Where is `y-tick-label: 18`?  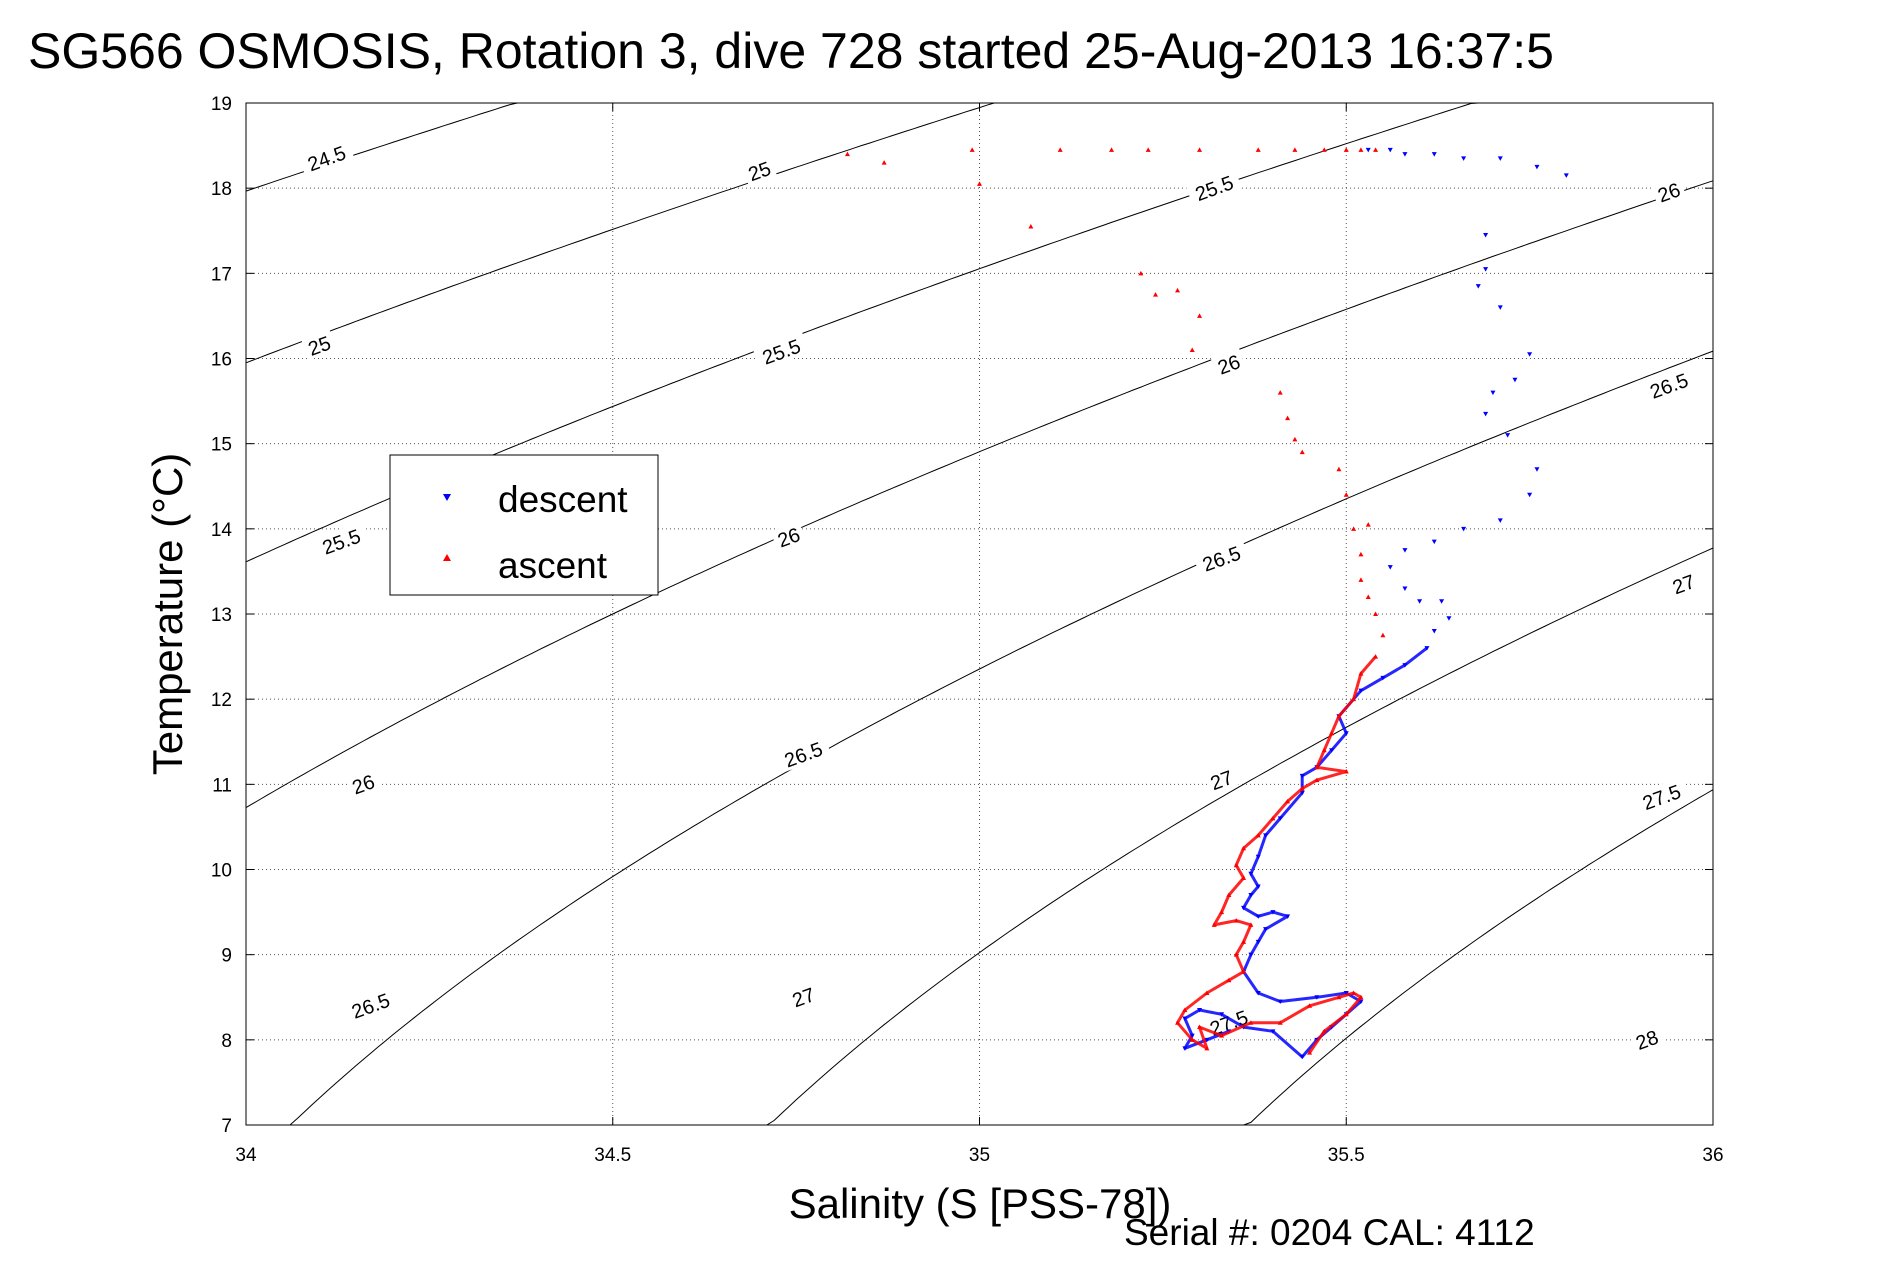 y-tick-label: 18 is located at coordinates (221, 189).